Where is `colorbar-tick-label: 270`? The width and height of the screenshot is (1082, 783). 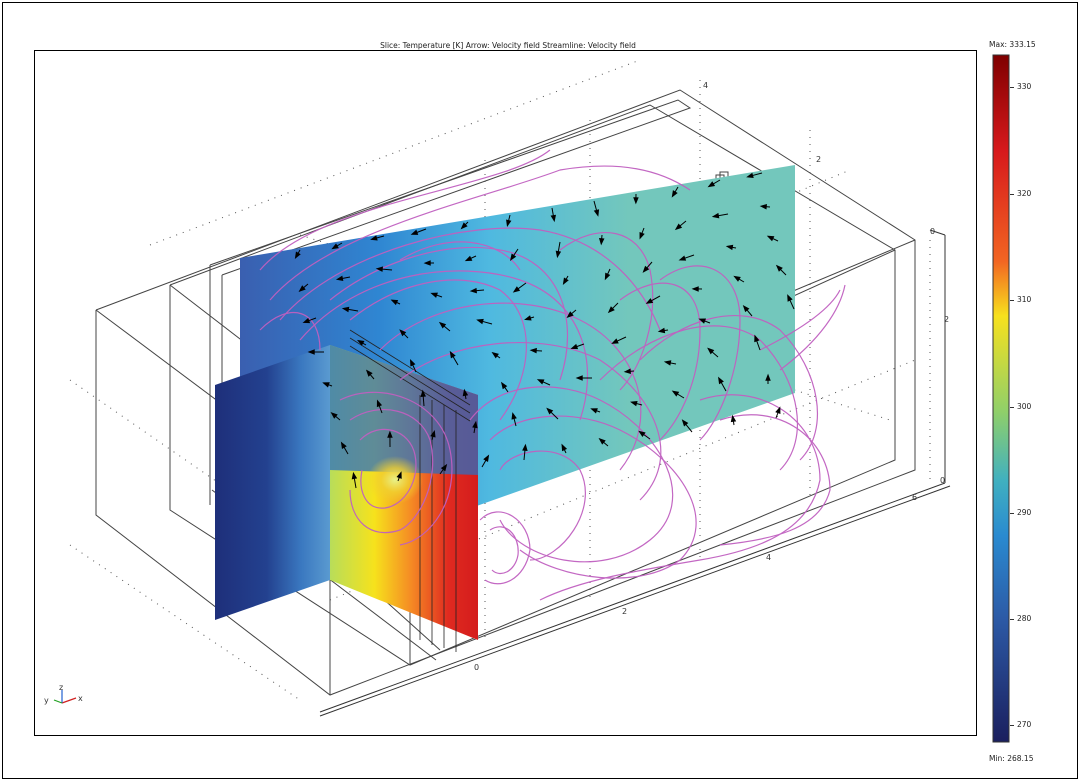
colorbar-tick-label: 270 is located at coordinates (1024, 724).